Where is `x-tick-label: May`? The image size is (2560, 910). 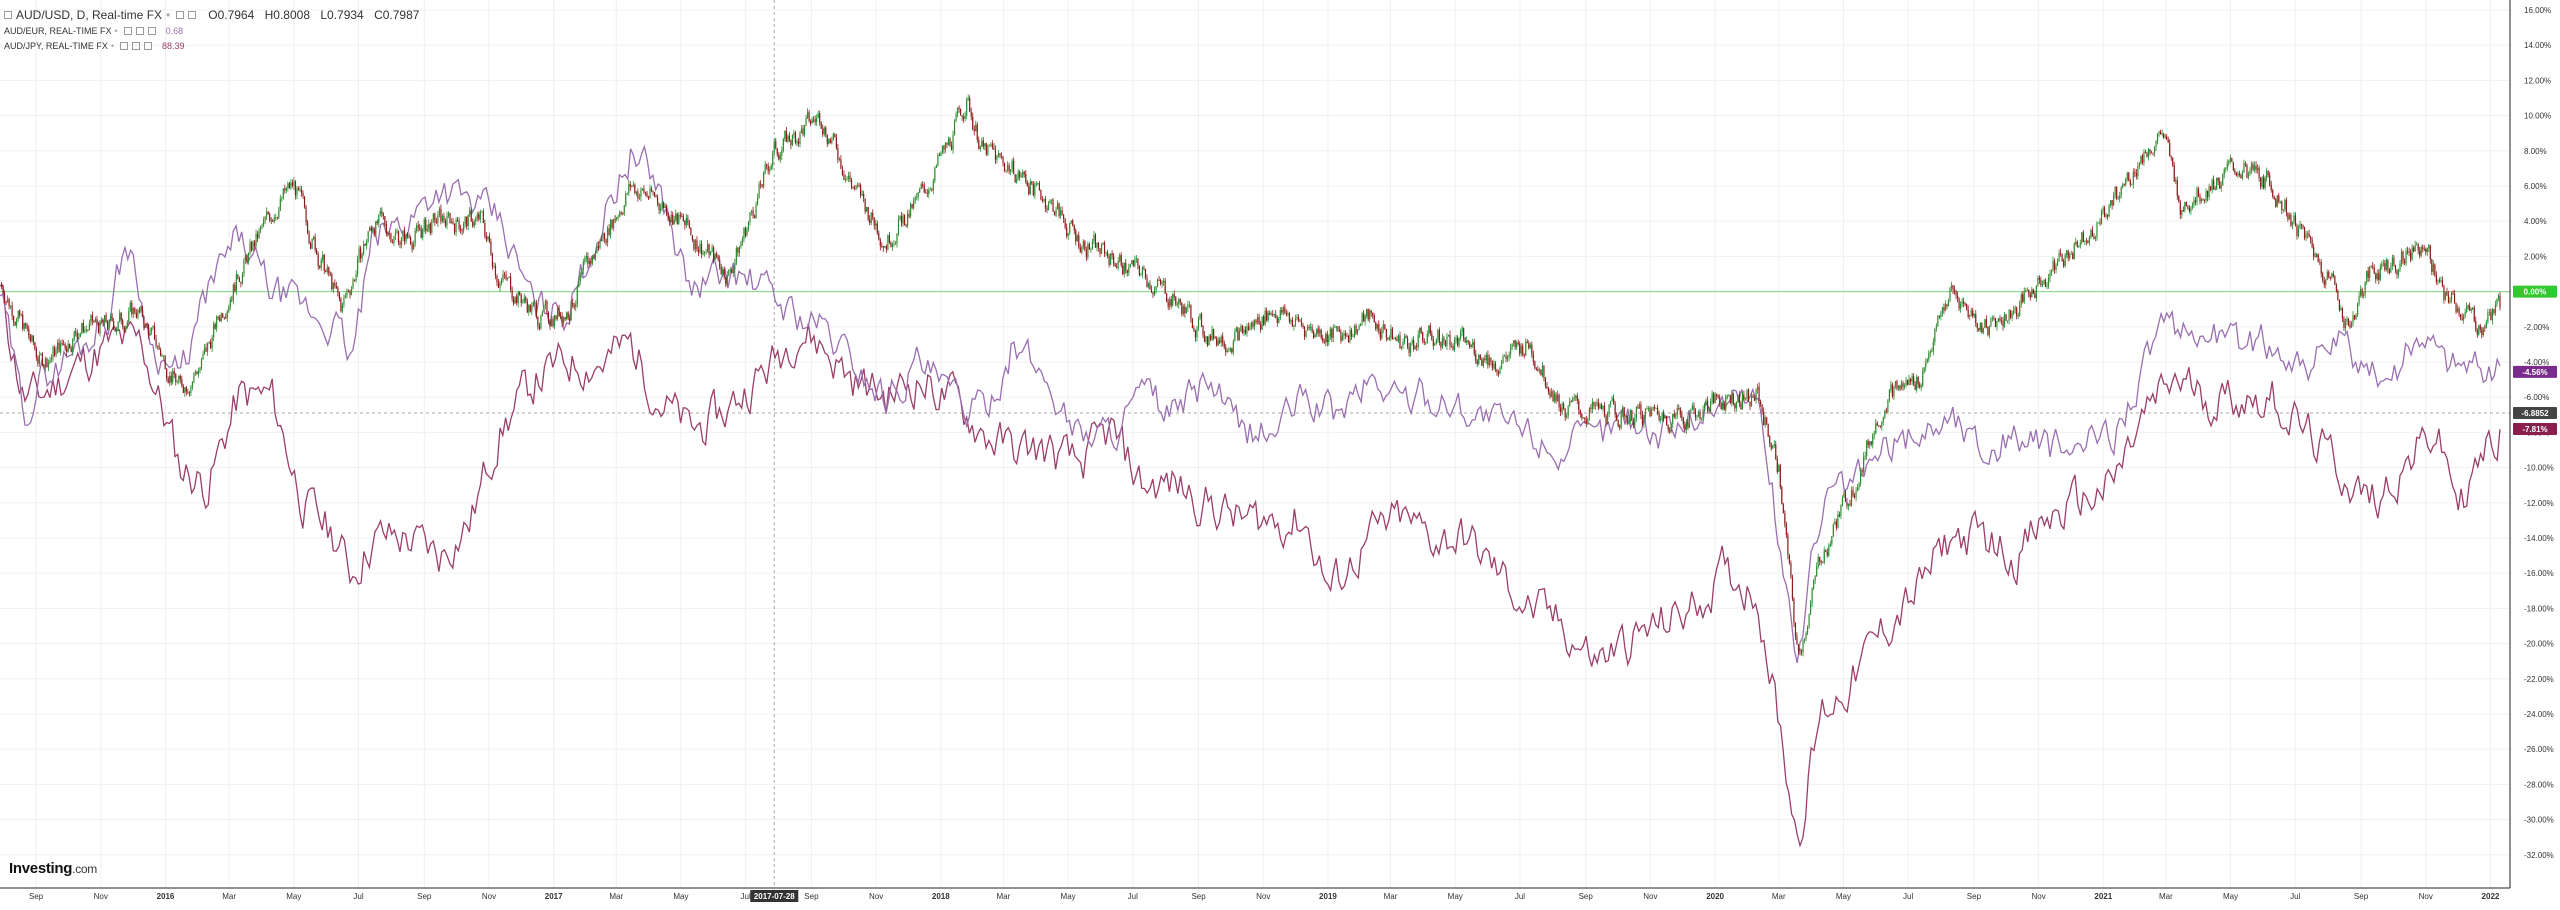
x-tick-label: May is located at coordinates (680, 896).